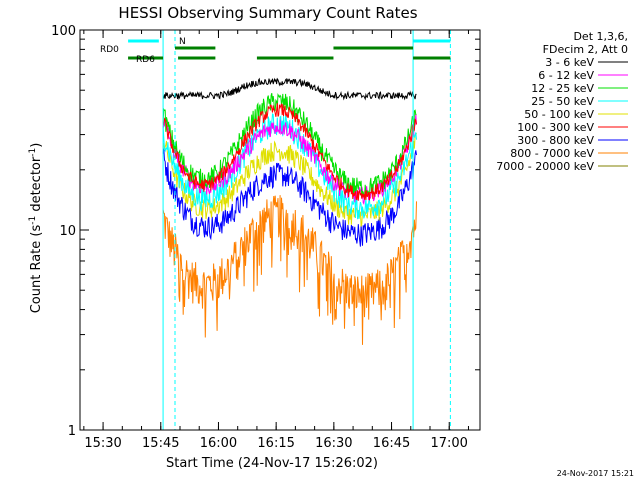 This screenshot has width=640, height=480. I want to click on legend-entry-label: 7000 - 20000 keV, so click(545, 166).